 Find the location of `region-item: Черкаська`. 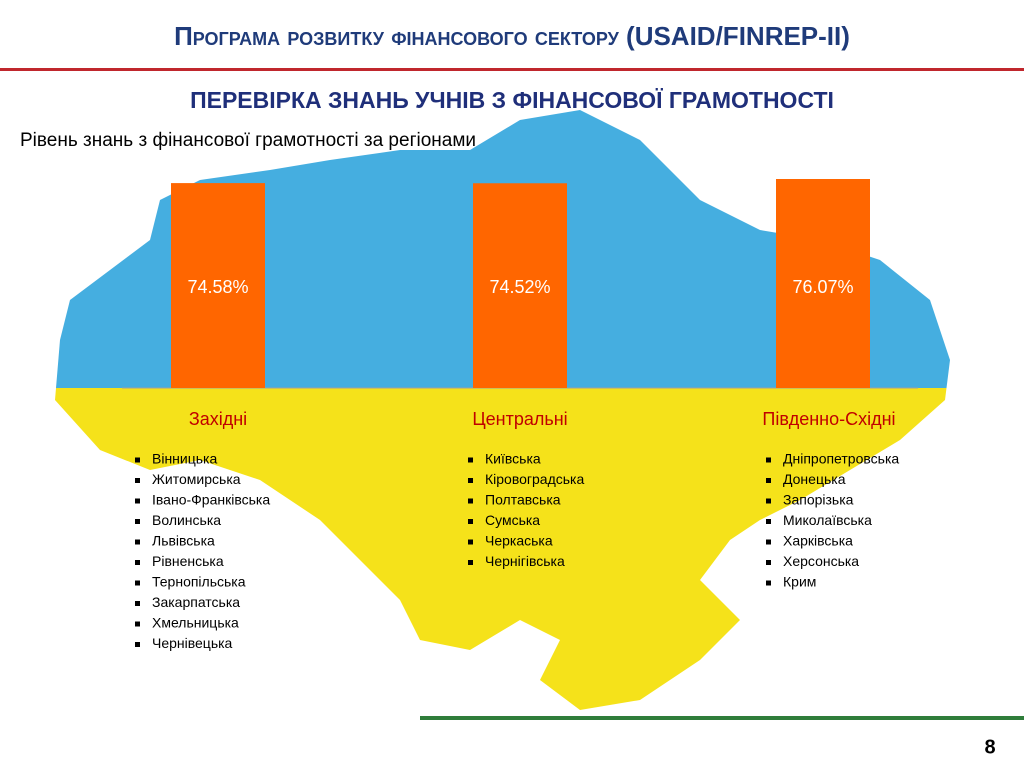

region-item: Черкаська is located at coordinates (519, 541).